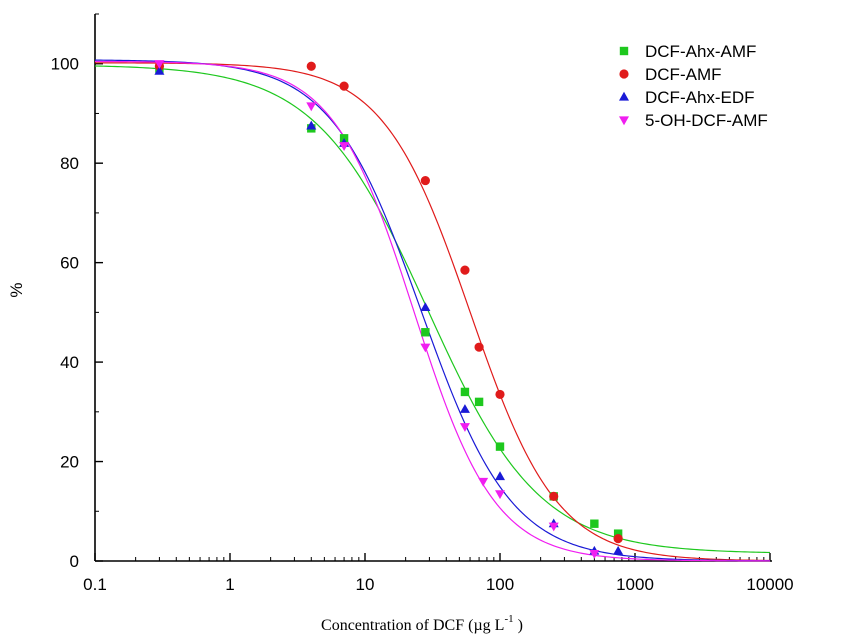 Image resolution: width=841 pixels, height=638 pixels. Describe the element at coordinates (77, 292) in the screenshot. I see `y-ticks: 0 20 40 60 80 100` at that location.